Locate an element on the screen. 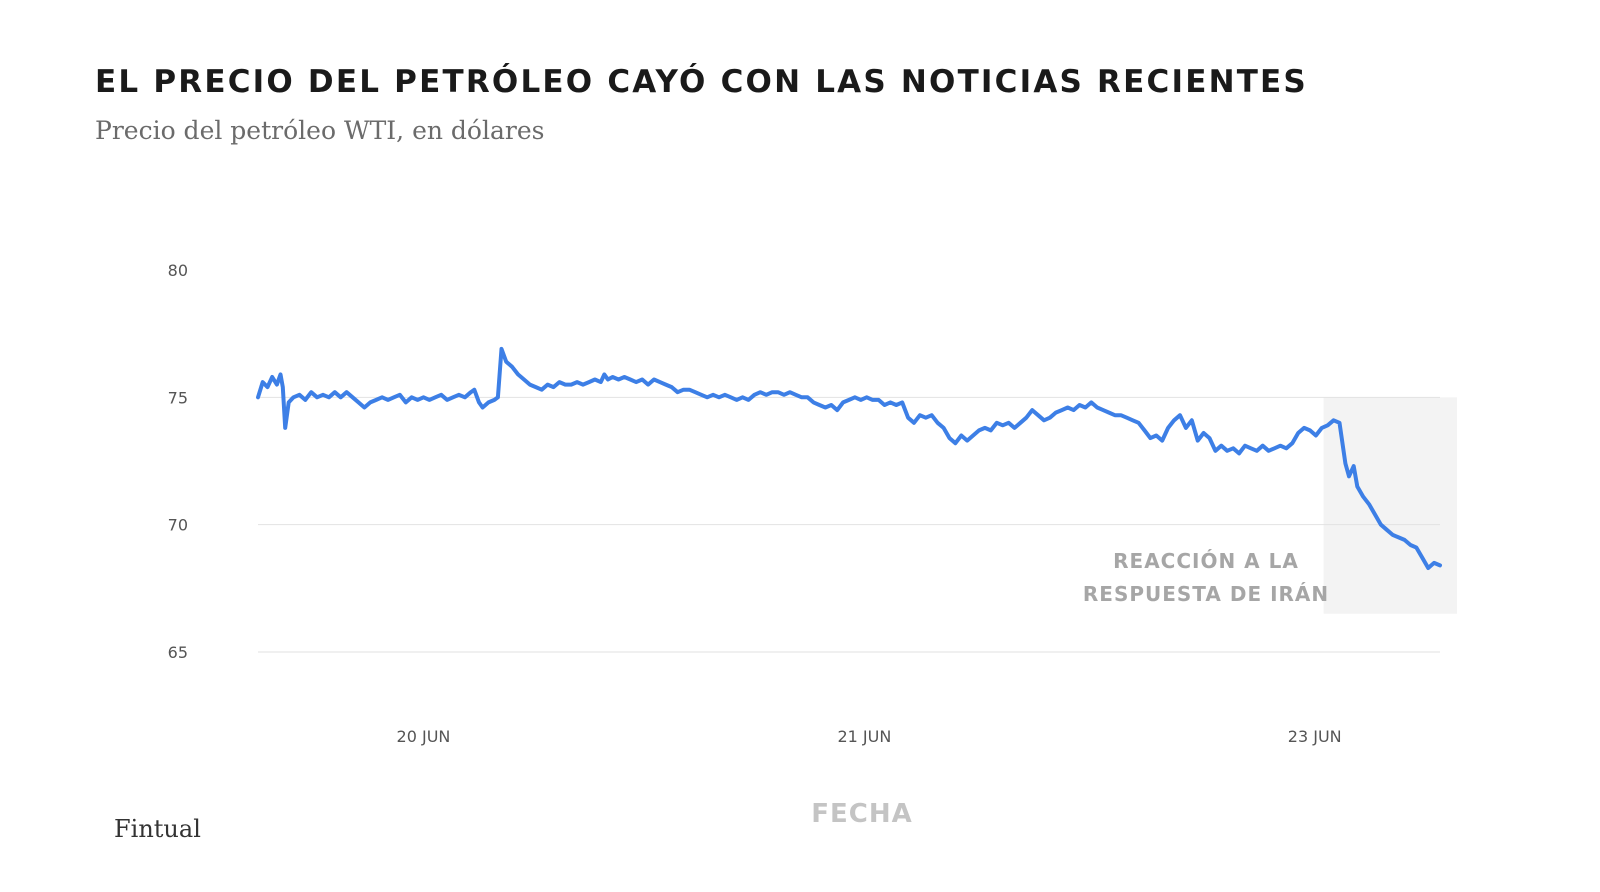 This screenshot has height=892, width=1600. chart-subtitle: Precio del petróleo WTI, en dólares is located at coordinates (320, 130).